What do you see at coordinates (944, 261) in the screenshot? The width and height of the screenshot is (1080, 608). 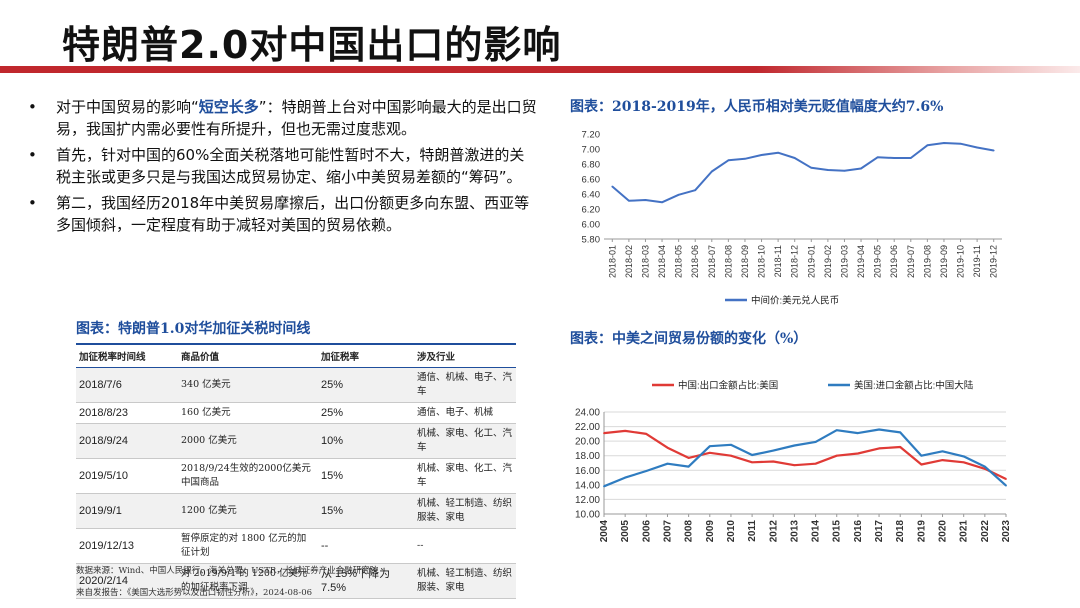 I see `x-tick-label: 2019-09` at bounding box center [944, 261].